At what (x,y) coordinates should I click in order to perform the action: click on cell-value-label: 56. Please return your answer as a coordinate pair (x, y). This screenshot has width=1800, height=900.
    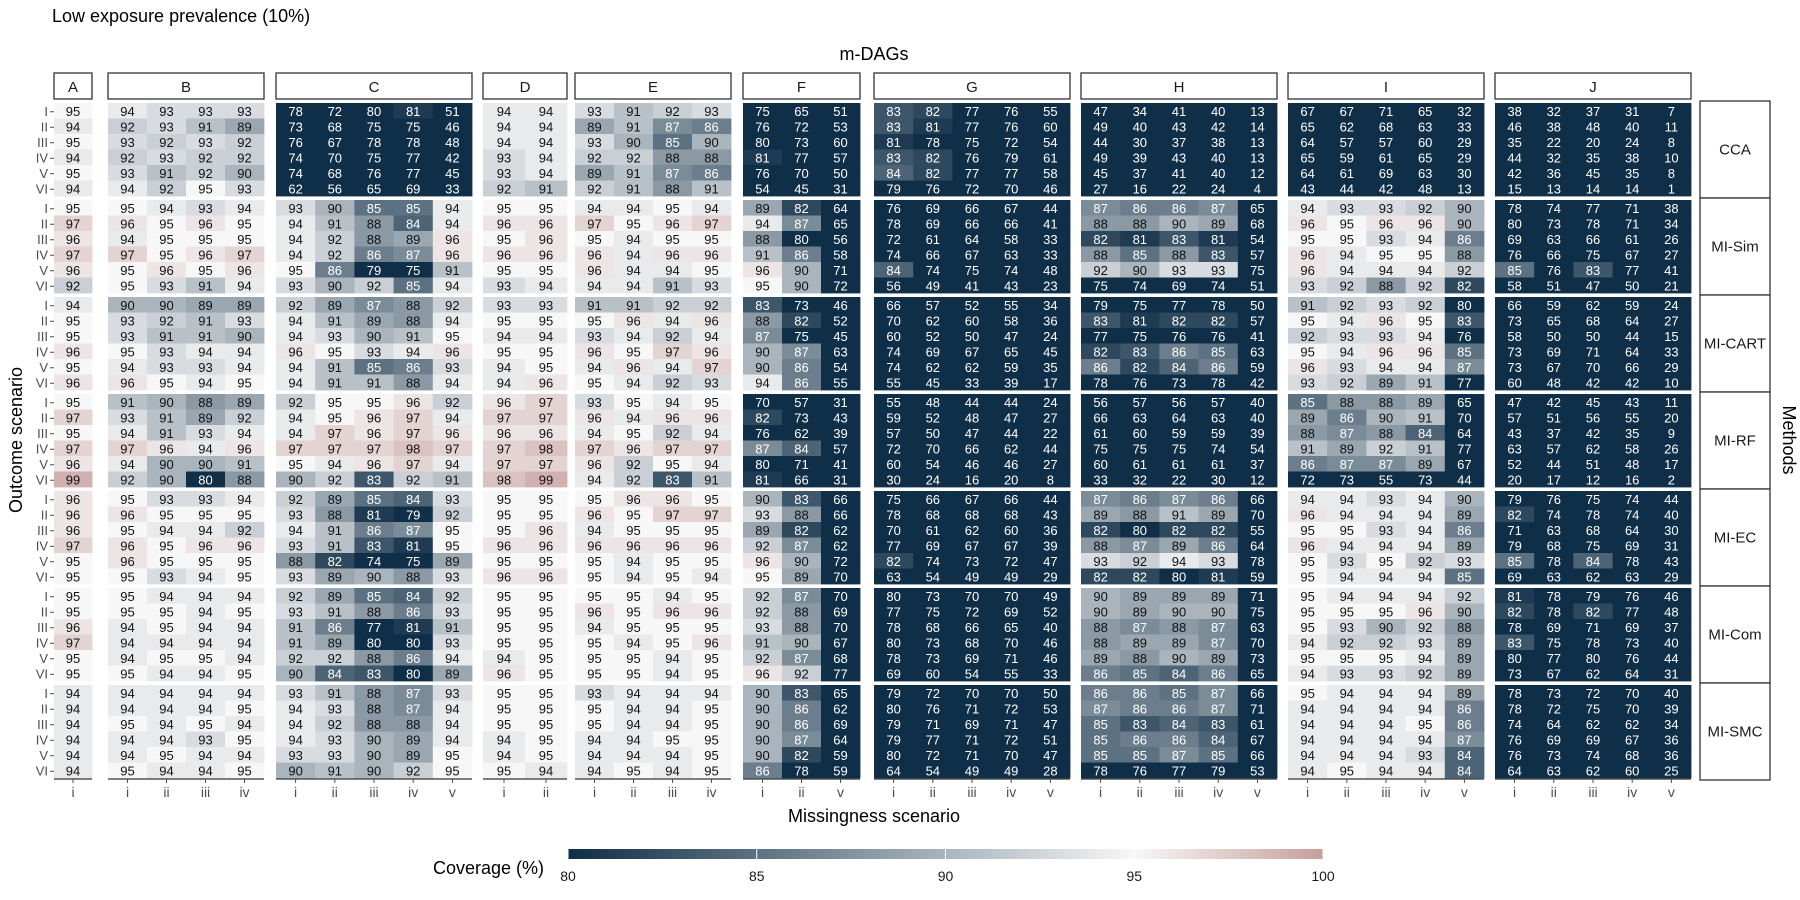
    Looking at the image, I should click on (335, 188).